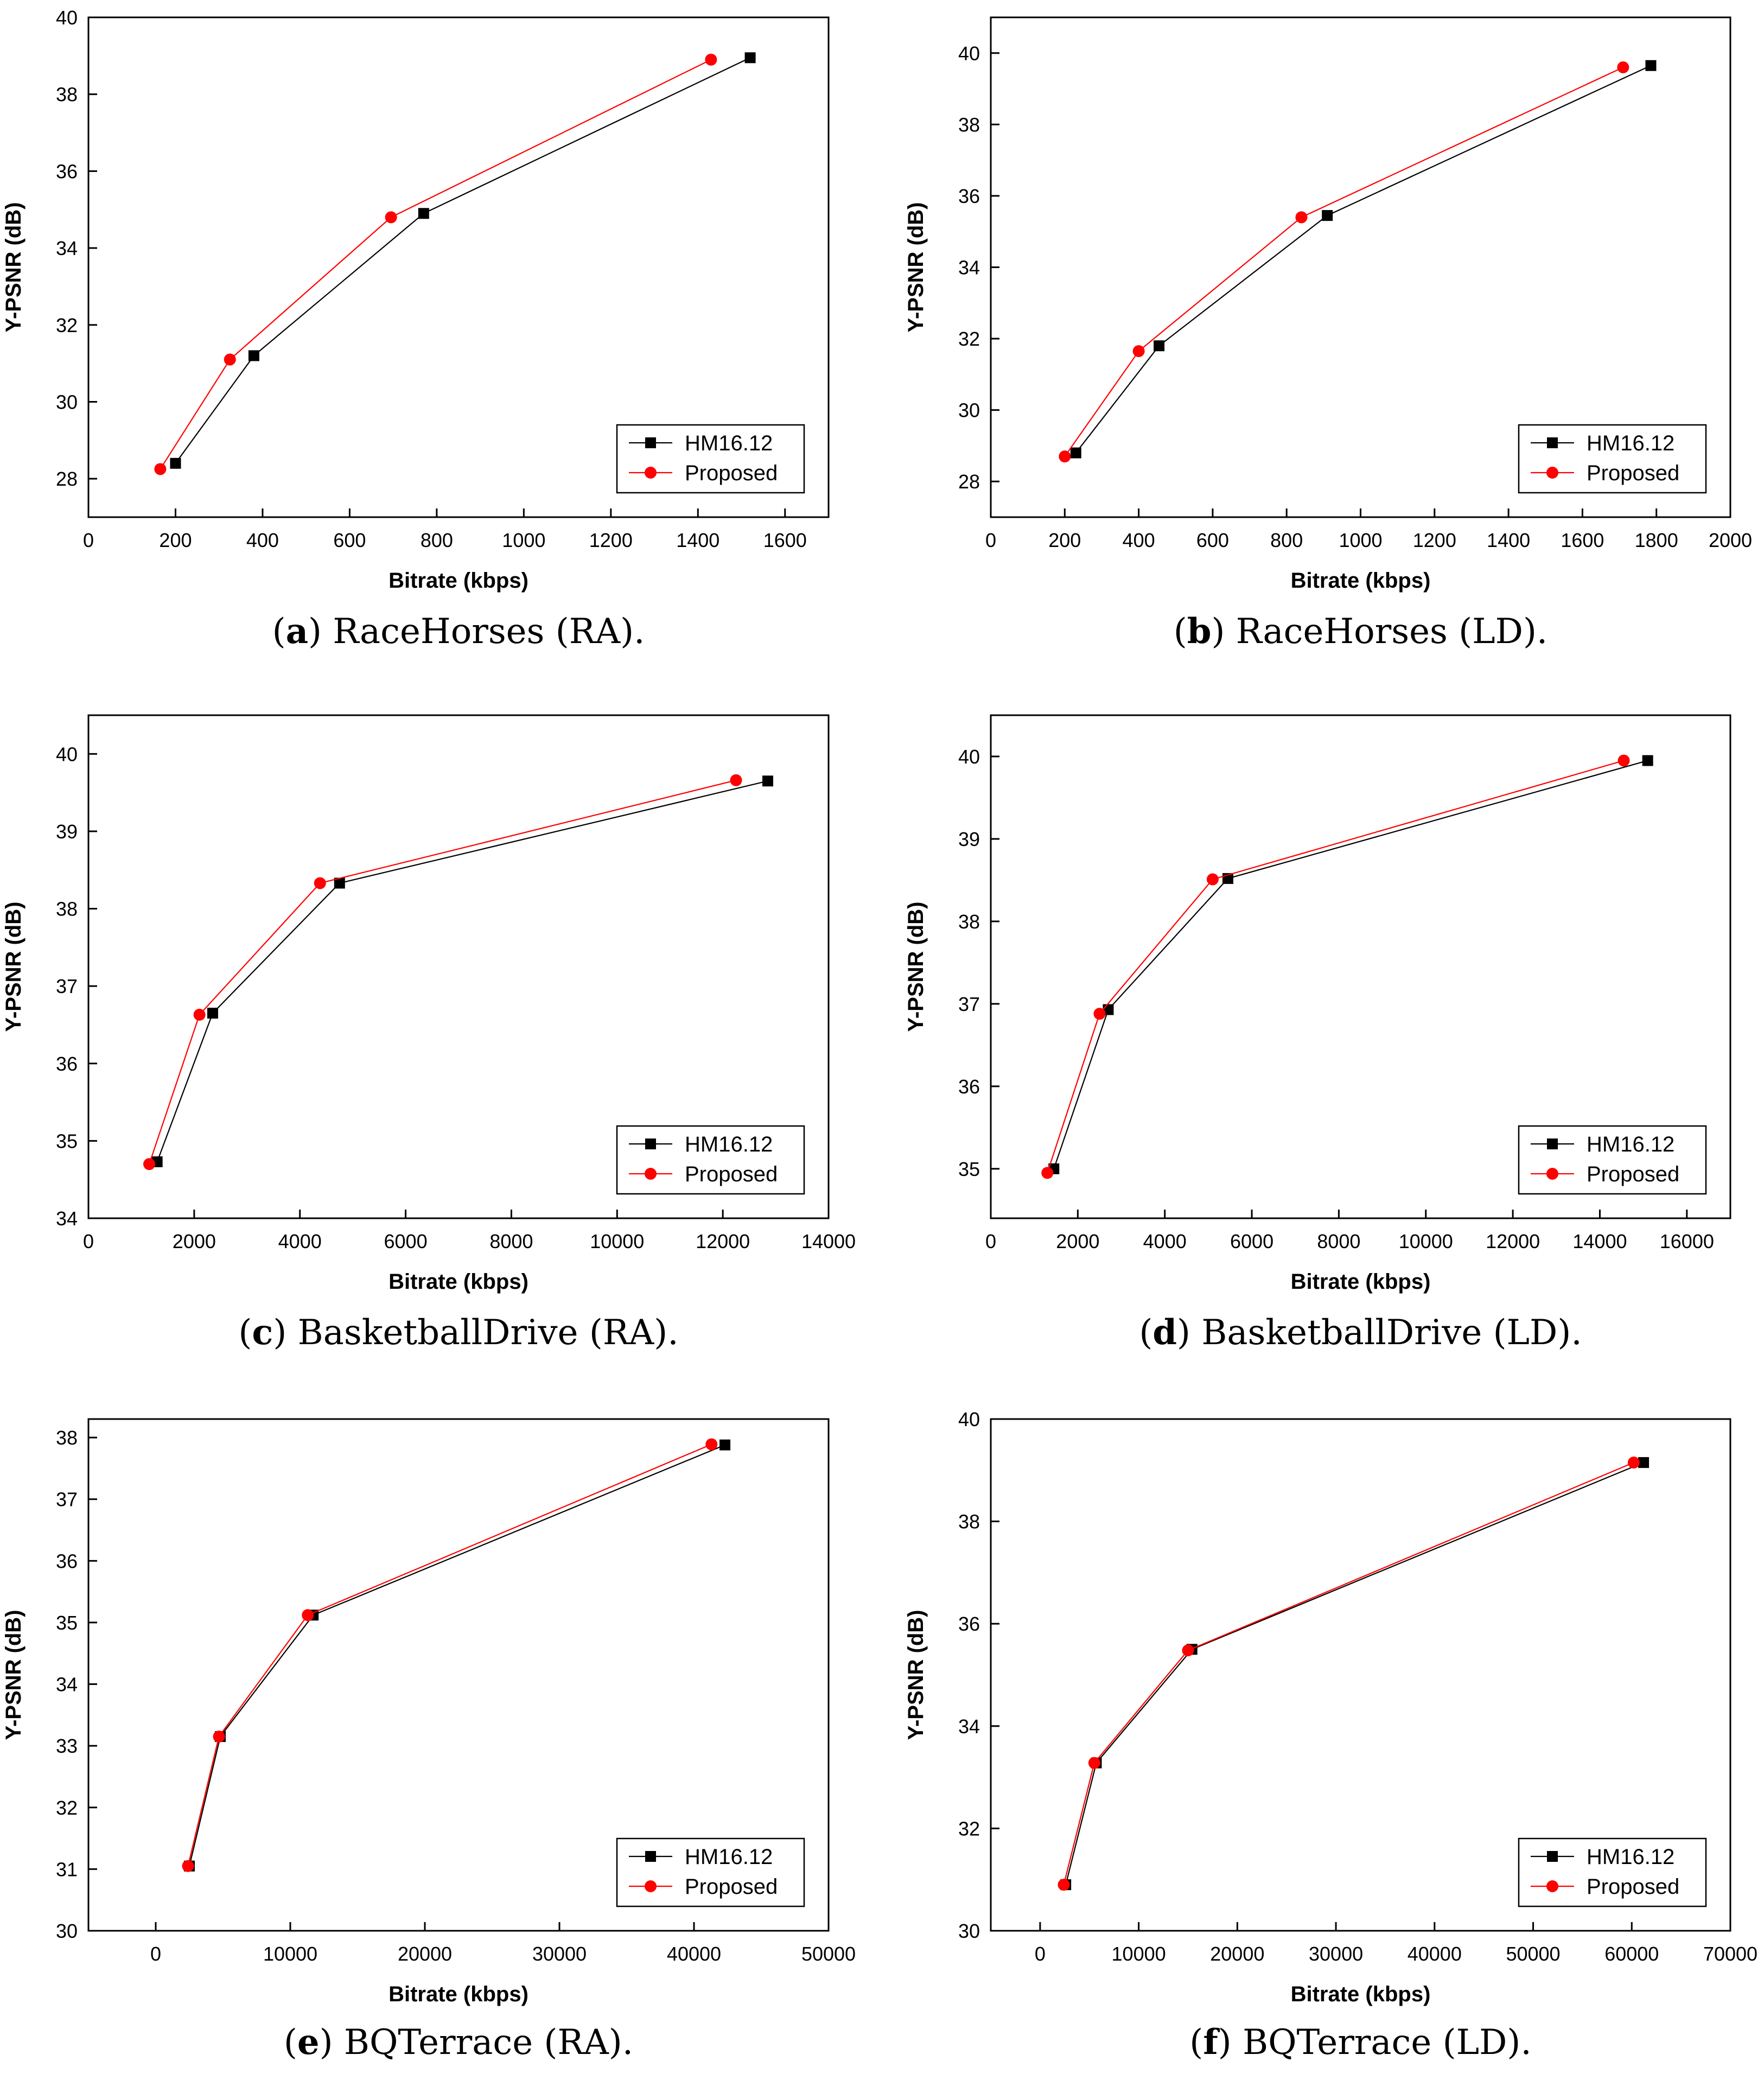 The image size is (1764, 2080). I want to click on caption-text: RaceHorses (LD)., so click(1392, 632).